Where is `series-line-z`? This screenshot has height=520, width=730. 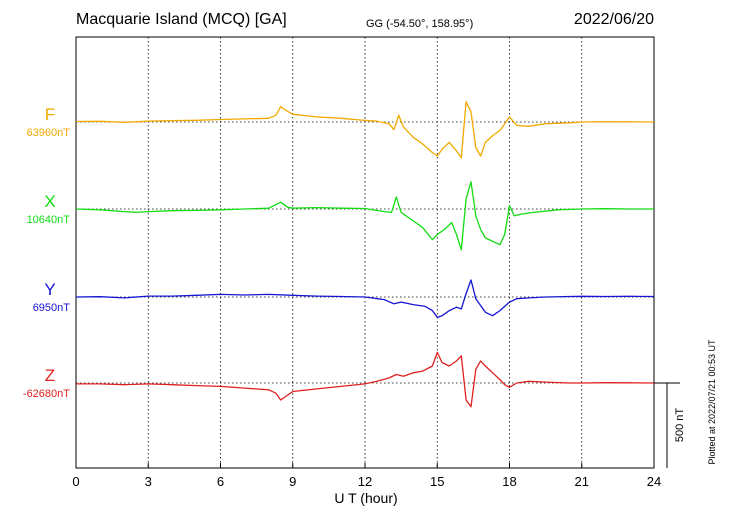 series-line-z is located at coordinates (365, 379).